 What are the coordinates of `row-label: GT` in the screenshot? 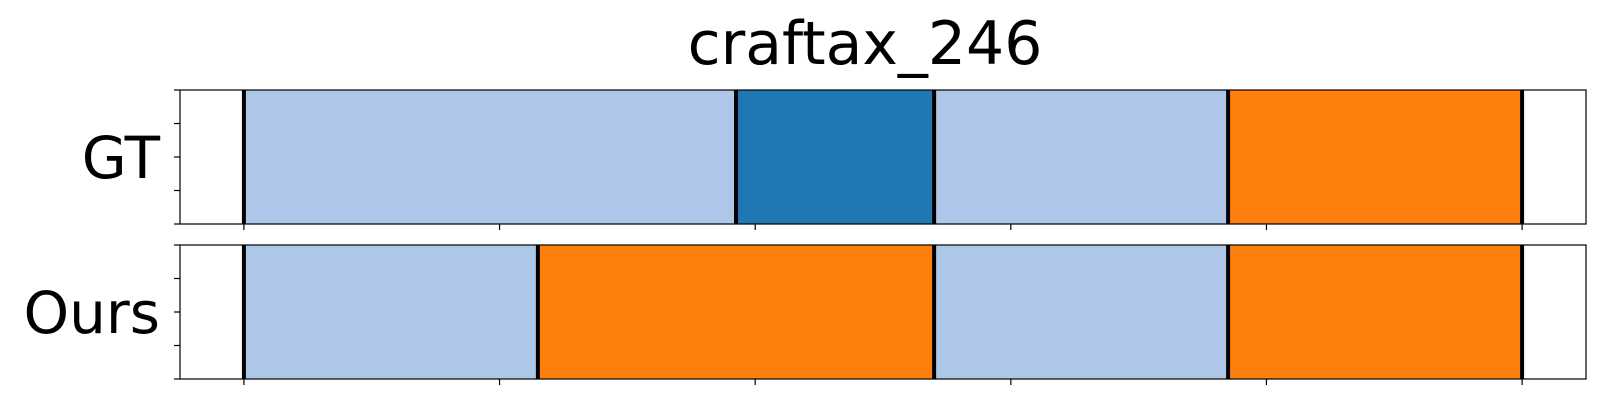 It's located at (121, 158).